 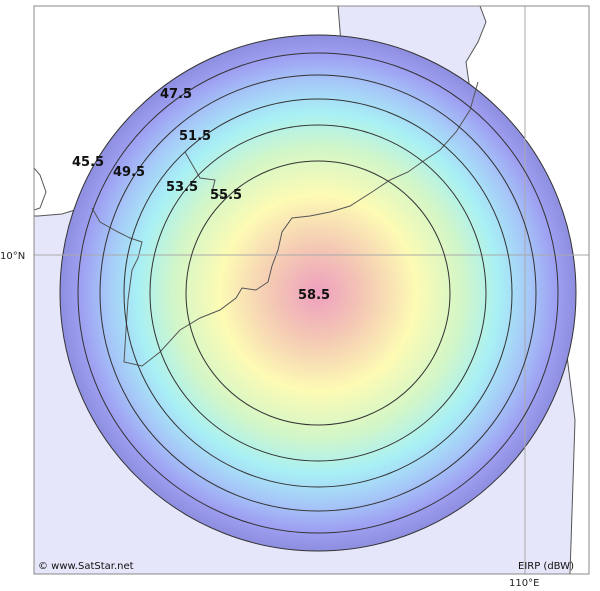 I want to click on contour-label-51-5: 51.5, so click(x=195, y=136).